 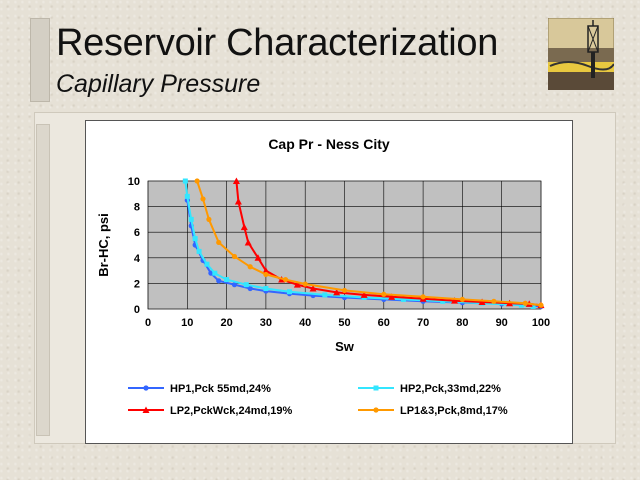 I want to click on legend-label: LP2,PckWck,24md,19%, so click(x=231, y=411).